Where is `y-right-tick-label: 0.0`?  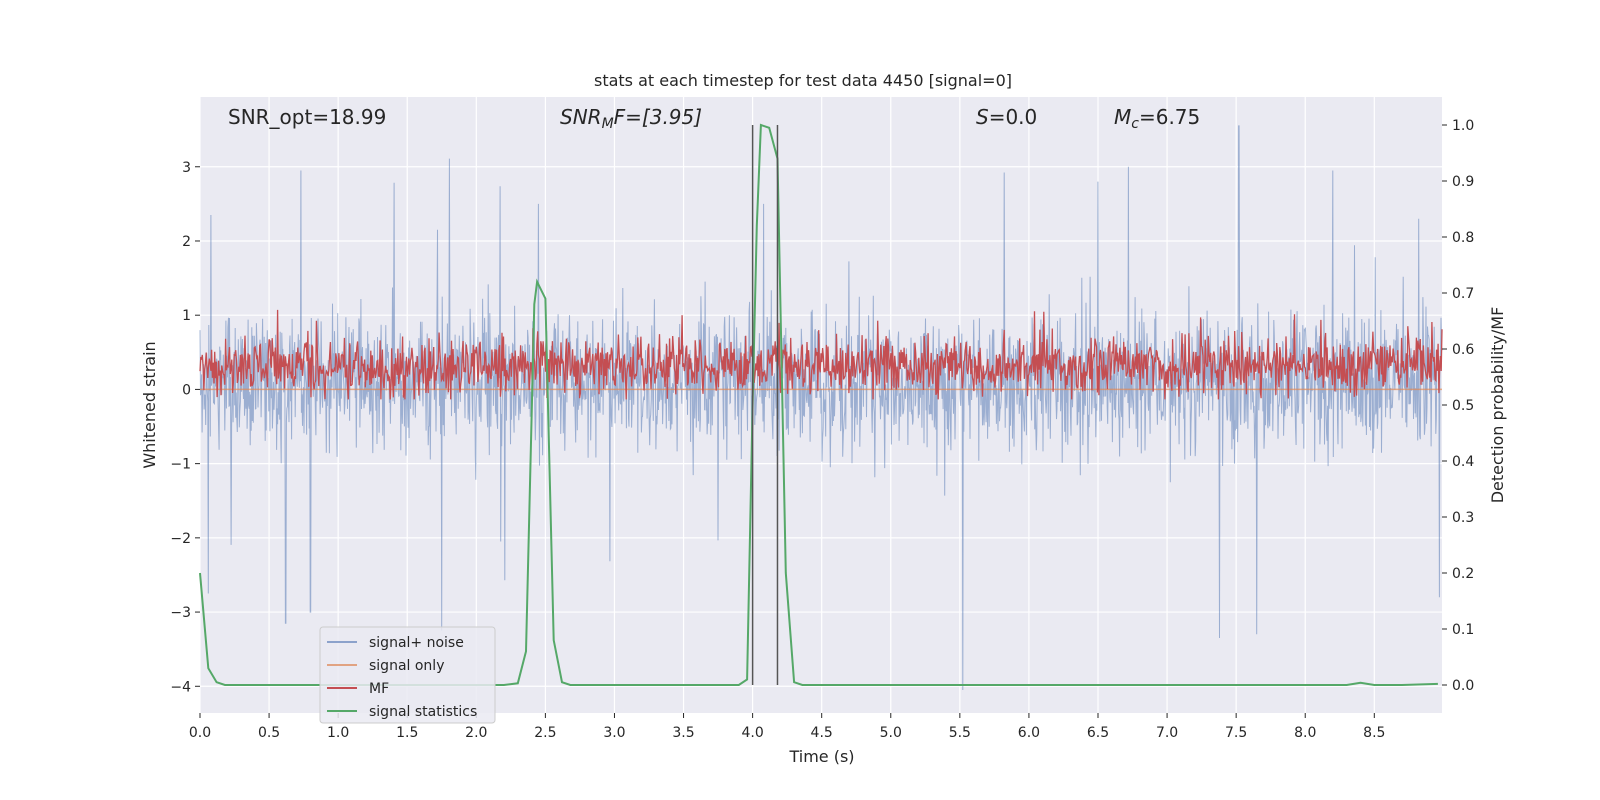
y-right-tick-label: 0.0 is located at coordinates (1463, 686).